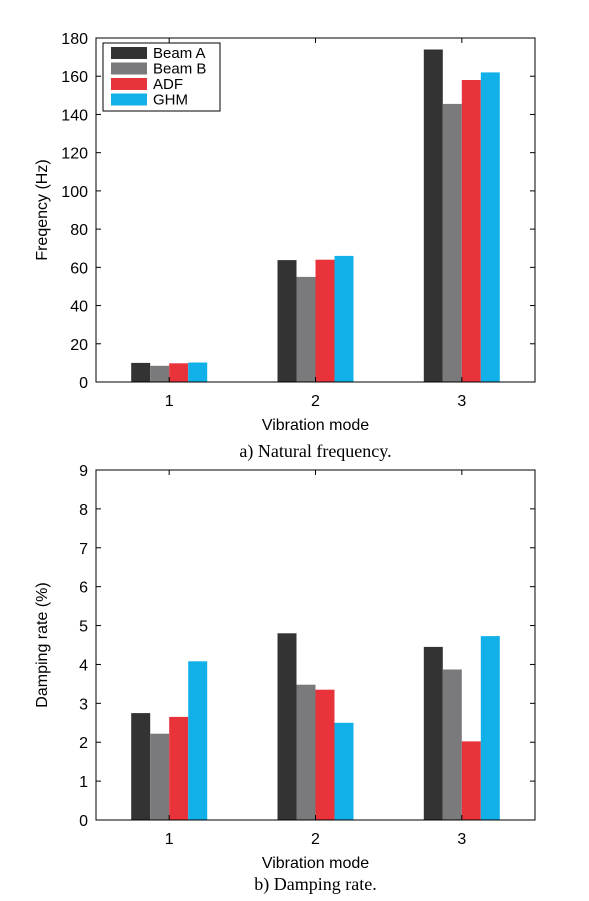  Describe the element at coordinates (83, 743) in the screenshot. I see `y-tick-label: 2` at that location.